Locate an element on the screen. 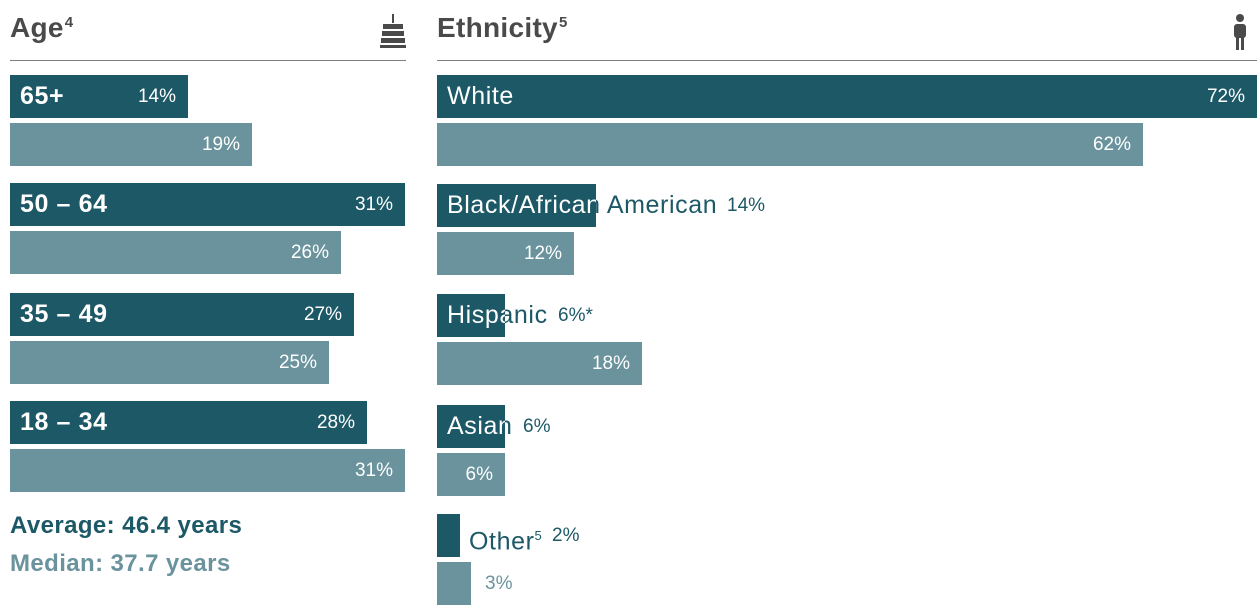 Image resolution: width=1257 pixels, height=616 pixels. ethnicity-bar-secondary-other is located at coordinates (454, 583).